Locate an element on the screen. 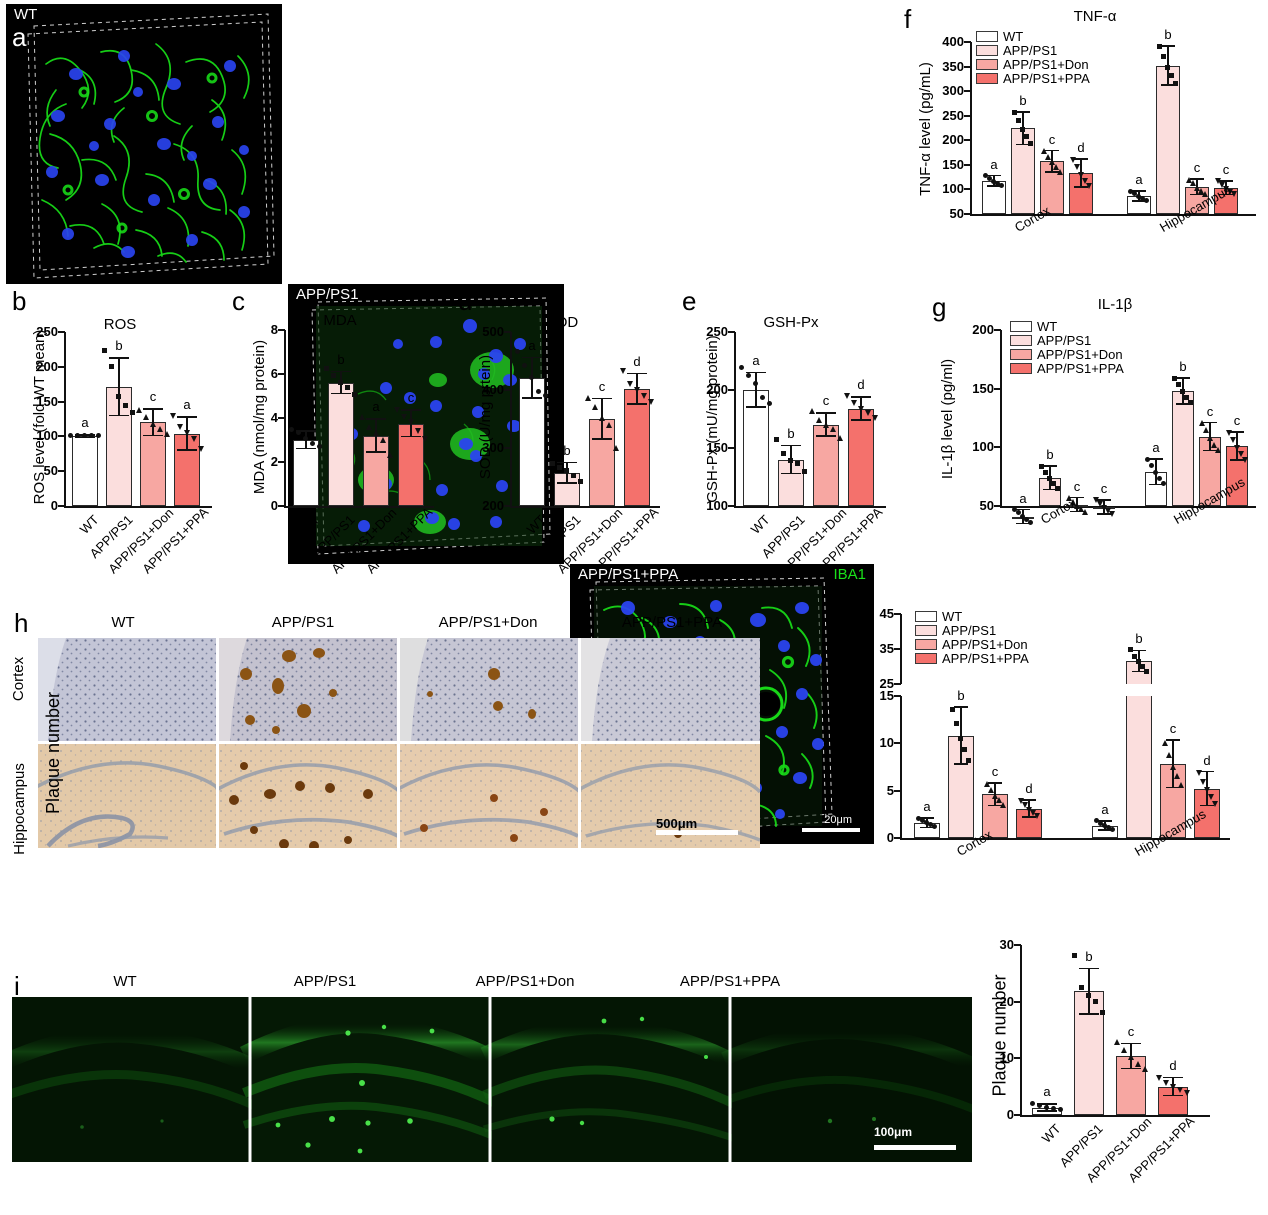 The width and height of the screenshot is (1268, 1215). panel-h-scale-text: 500μm is located at coordinates (677, 823).